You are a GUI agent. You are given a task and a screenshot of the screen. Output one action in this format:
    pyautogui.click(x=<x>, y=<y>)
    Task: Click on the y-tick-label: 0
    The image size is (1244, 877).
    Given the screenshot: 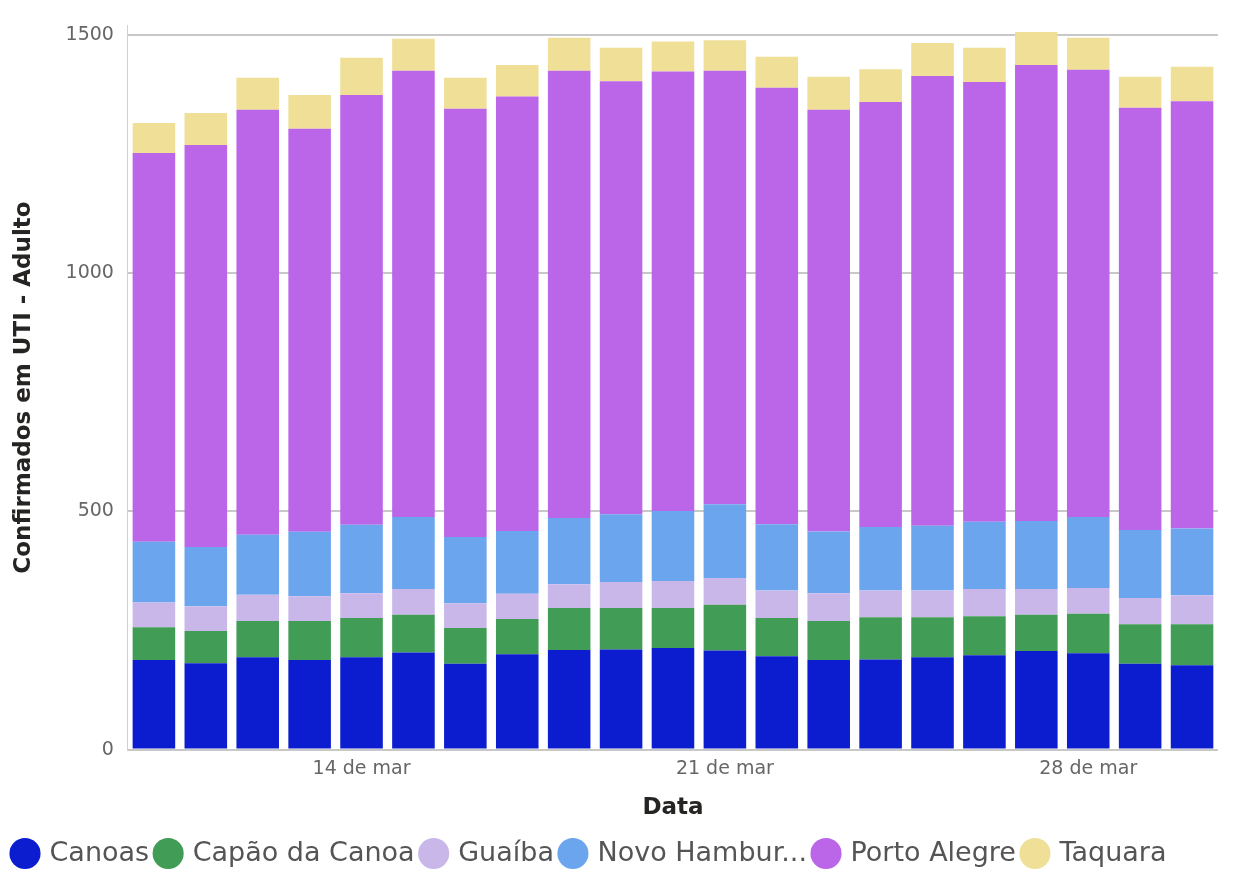 What is the action you would take?
    pyautogui.click(x=107, y=747)
    